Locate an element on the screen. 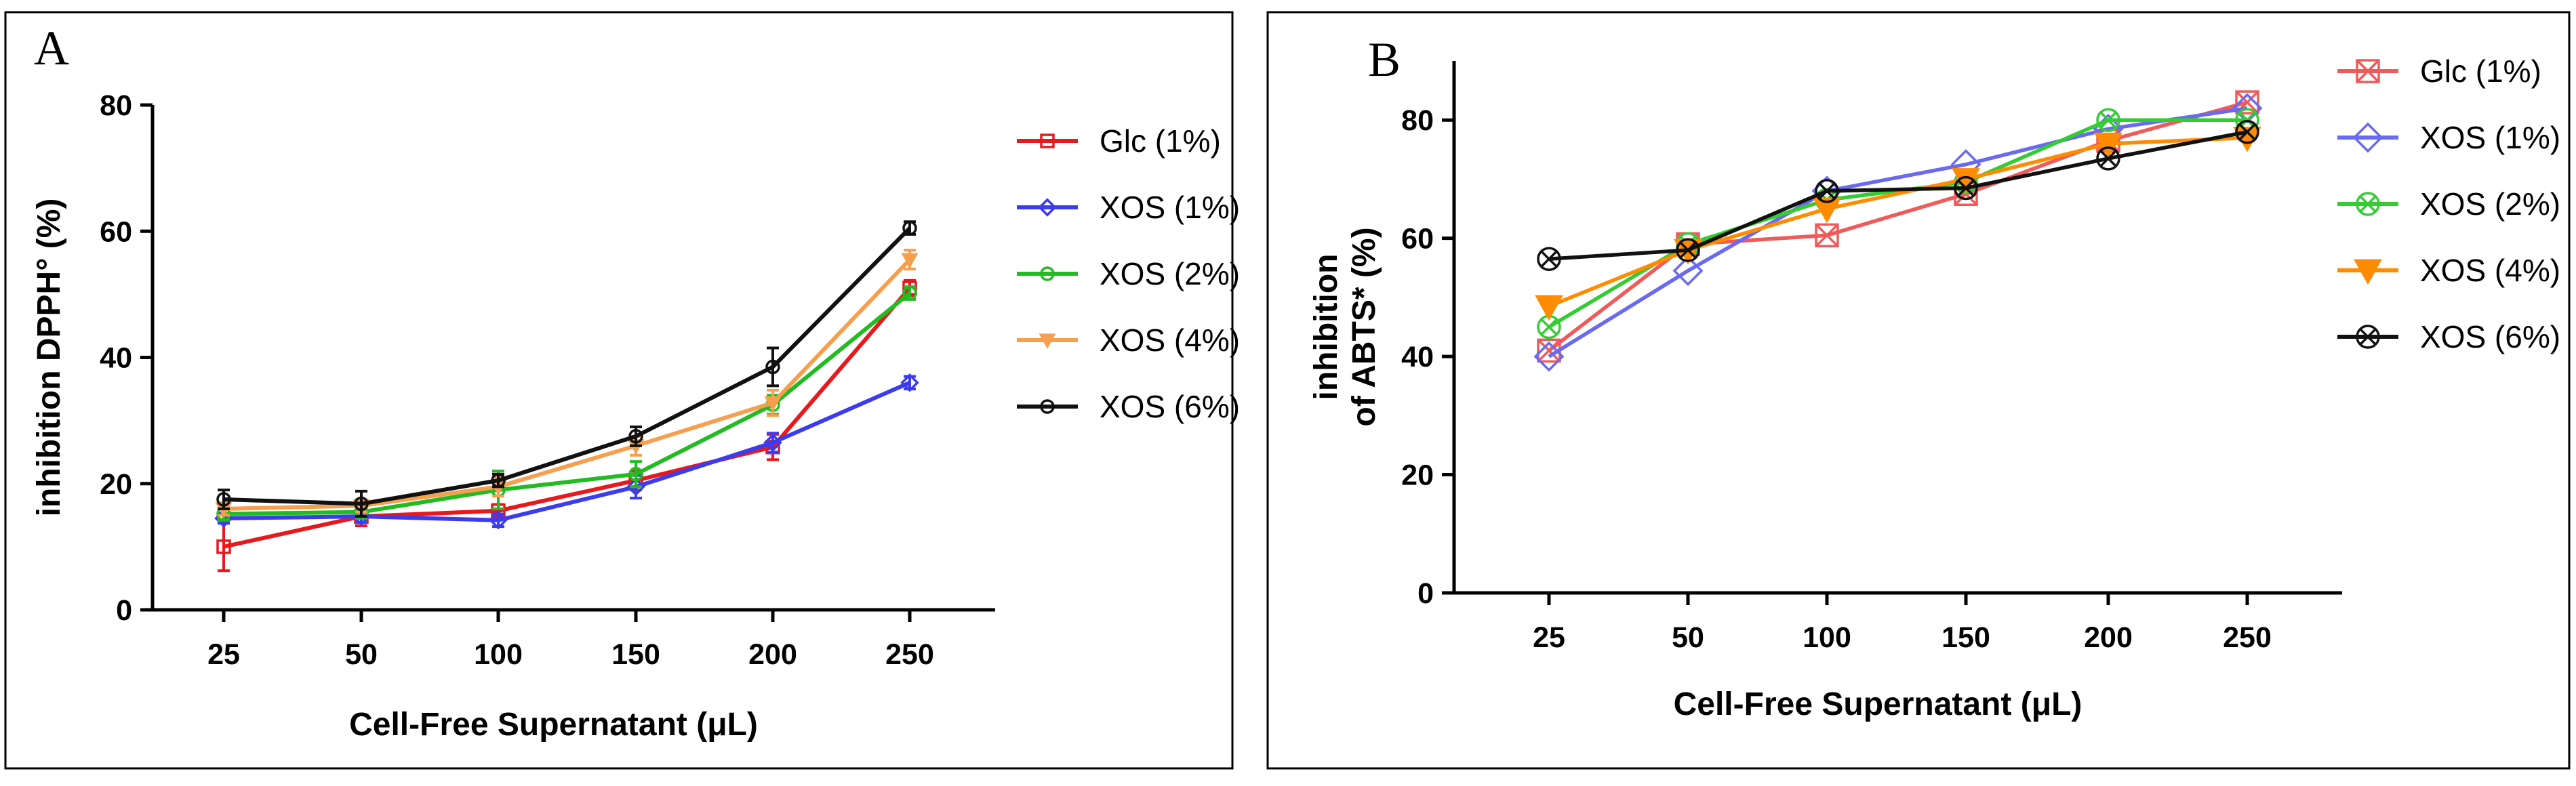  y-tick-label-a-0: 0 is located at coordinates (124, 610).